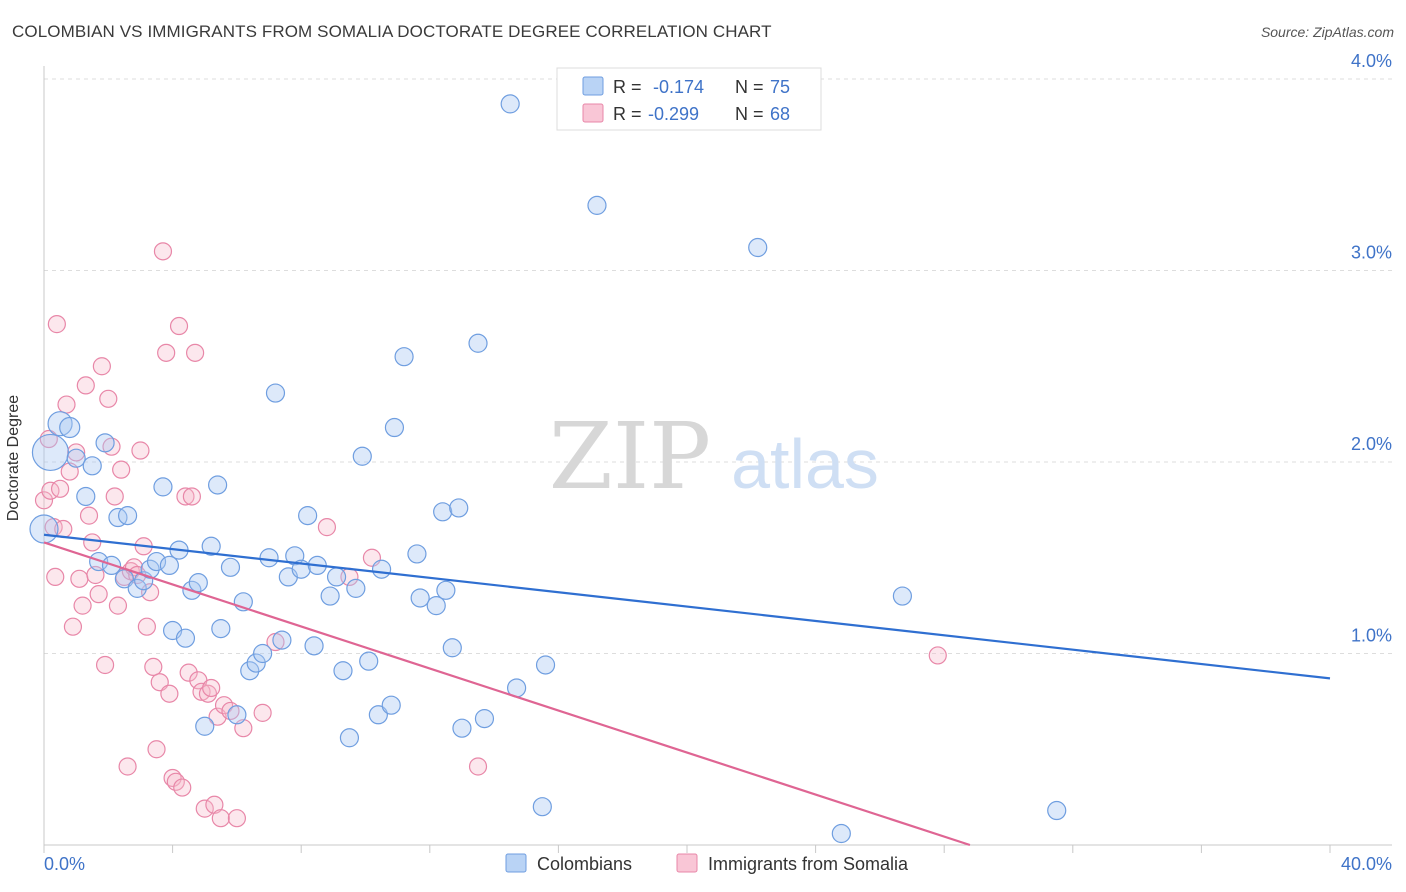  What do you see at coordinates (627, 87) in the screenshot?
I see `colombians-r-label: R =` at bounding box center [627, 87].